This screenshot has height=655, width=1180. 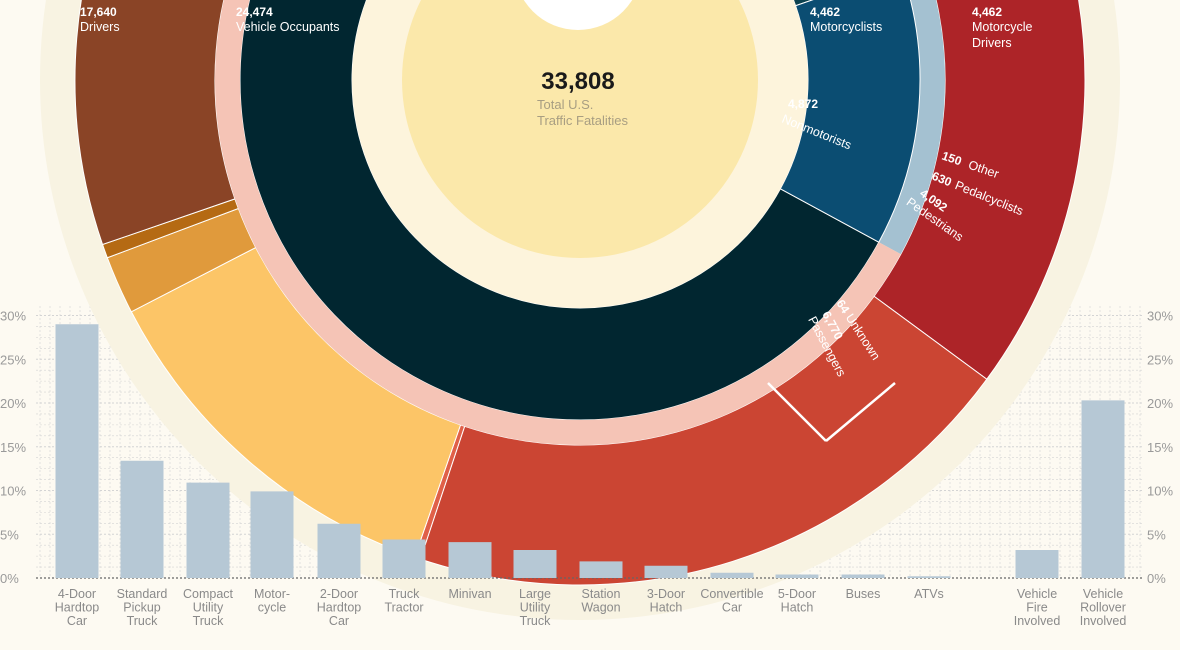 I want to click on y-tick-label-left: 10%, so click(x=13, y=491).